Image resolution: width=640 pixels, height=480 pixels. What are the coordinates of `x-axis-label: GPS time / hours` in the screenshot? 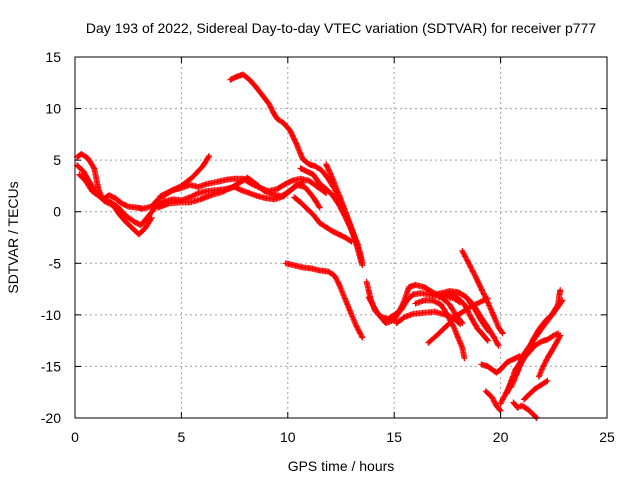 It's located at (341, 466).